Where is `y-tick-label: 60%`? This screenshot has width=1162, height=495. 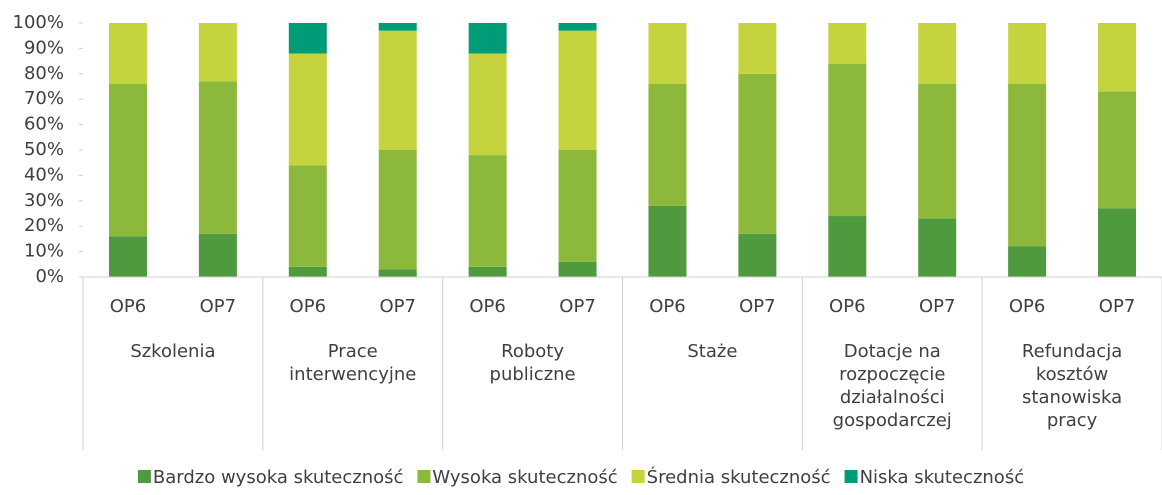 y-tick-label: 60% is located at coordinates (44, 124).